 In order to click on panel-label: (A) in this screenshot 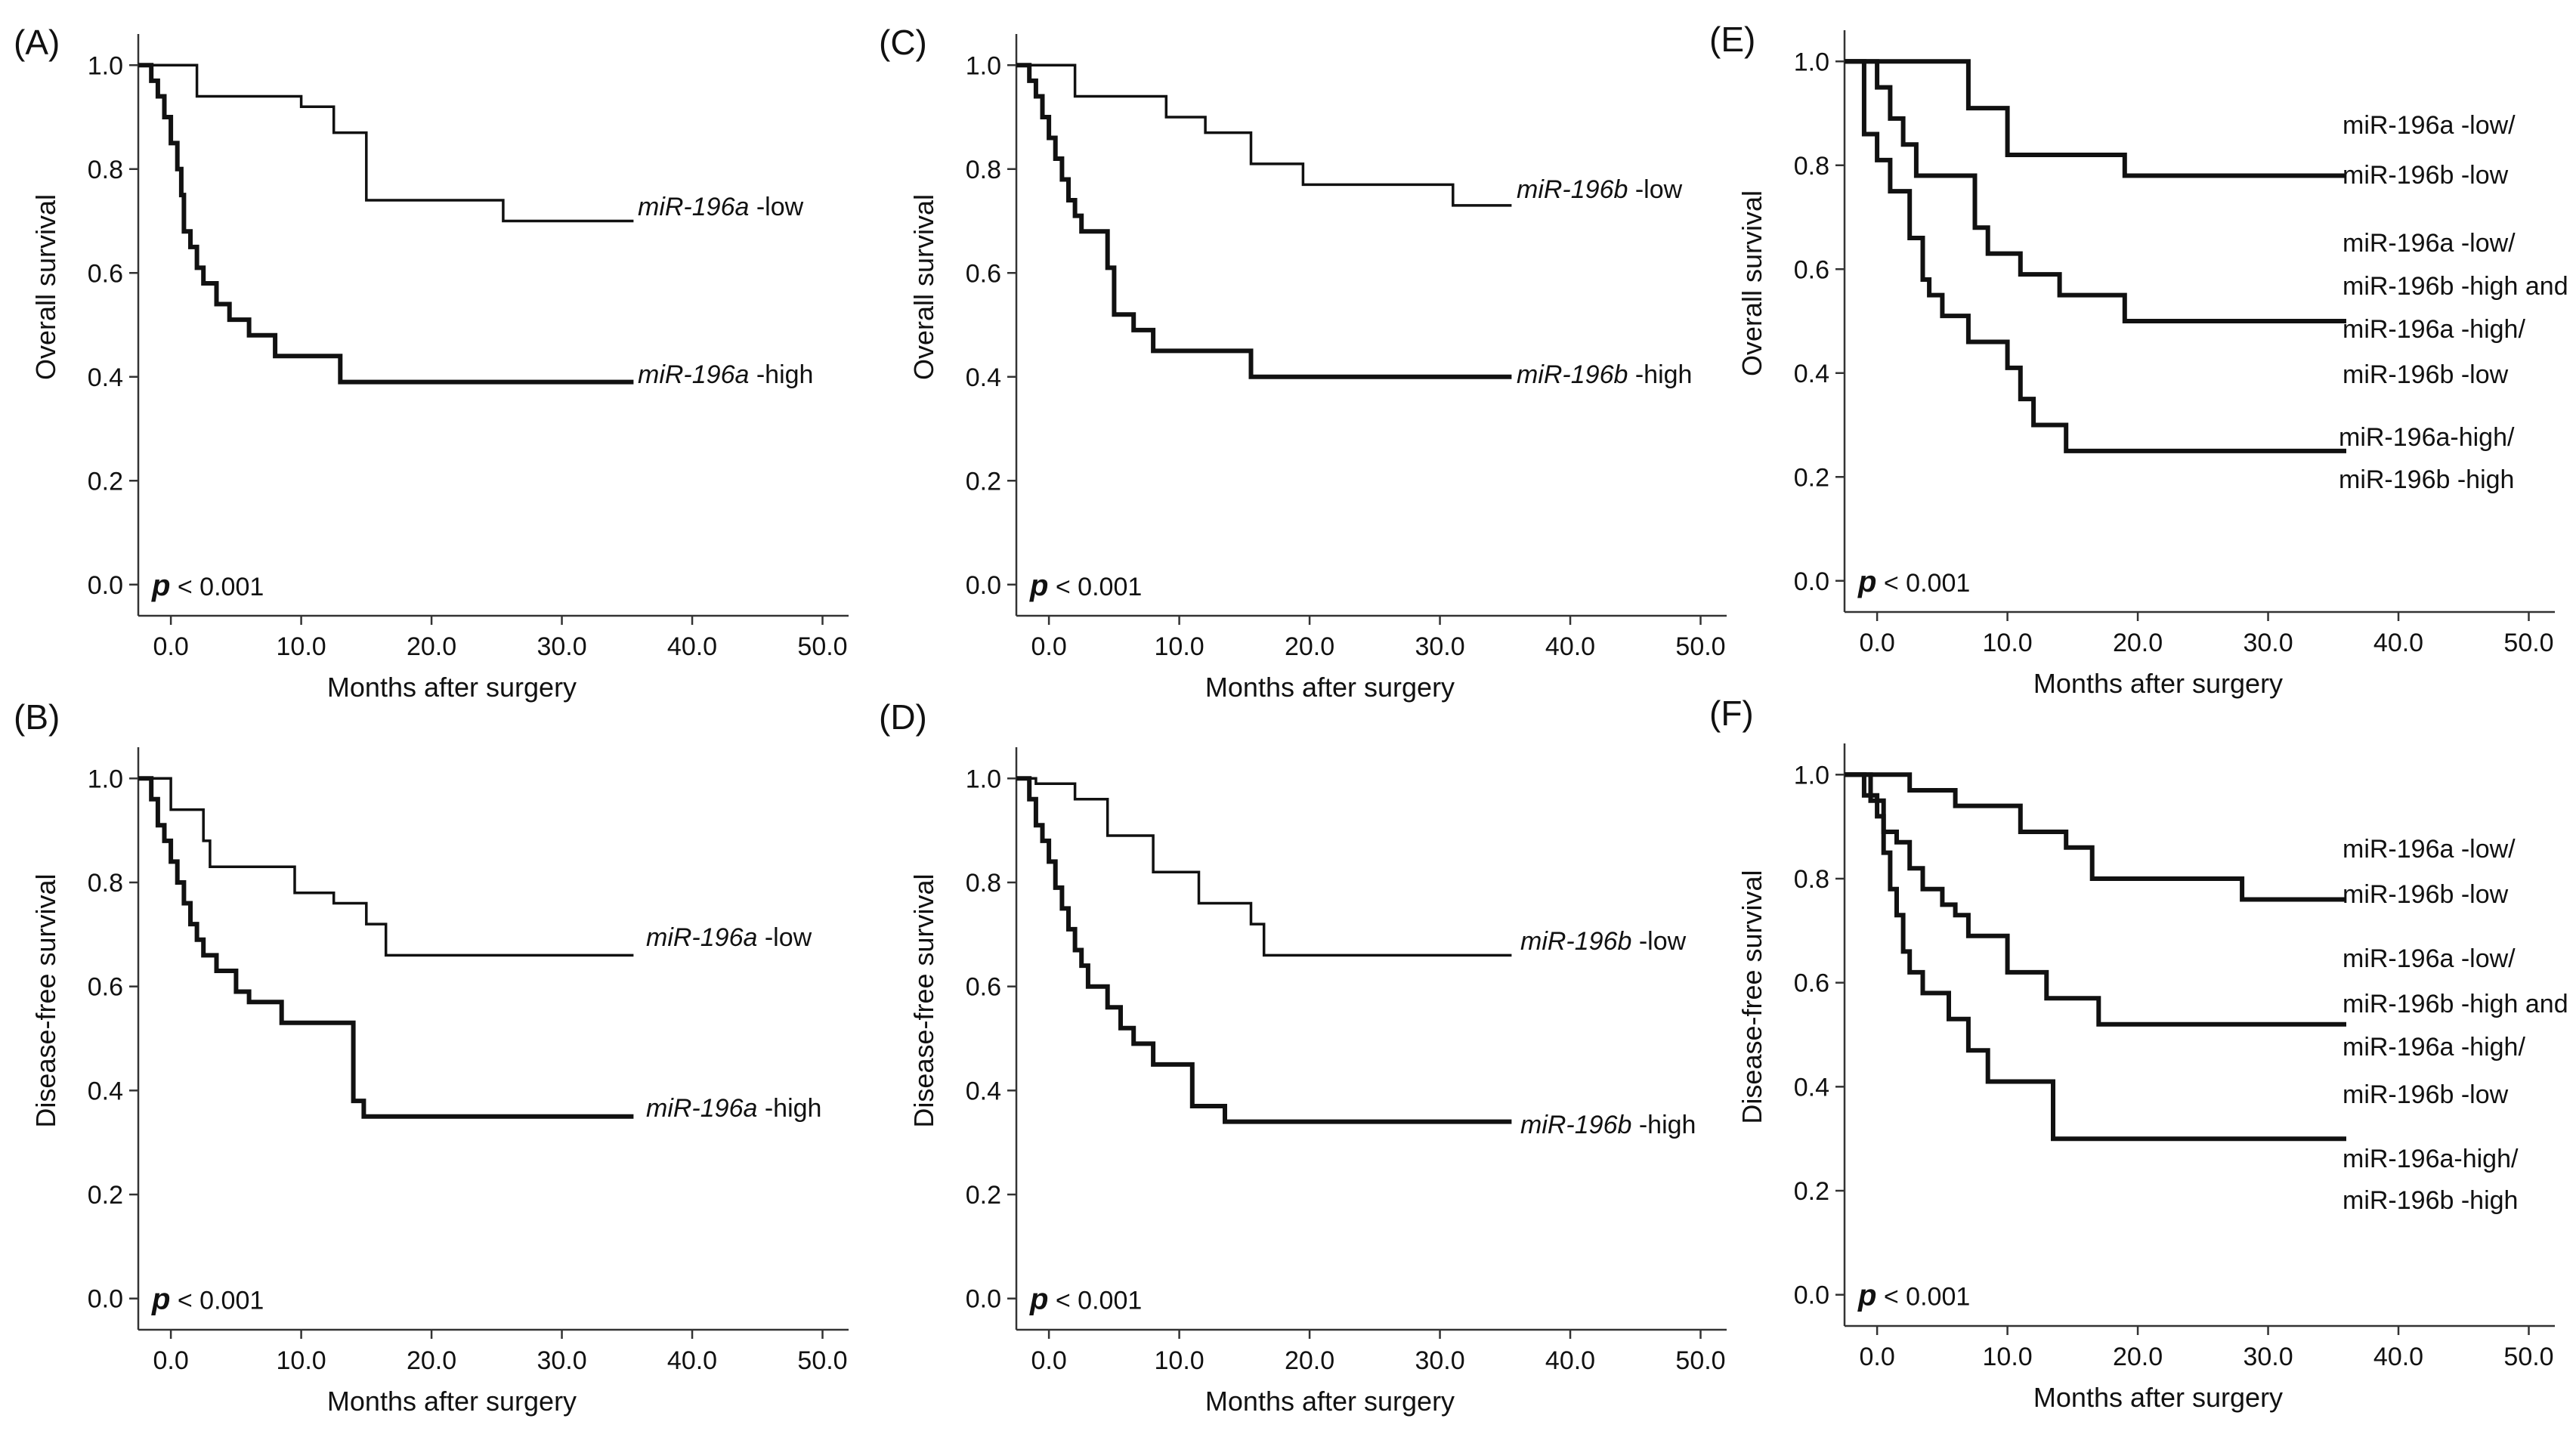, I will do `click(37, 42)`.